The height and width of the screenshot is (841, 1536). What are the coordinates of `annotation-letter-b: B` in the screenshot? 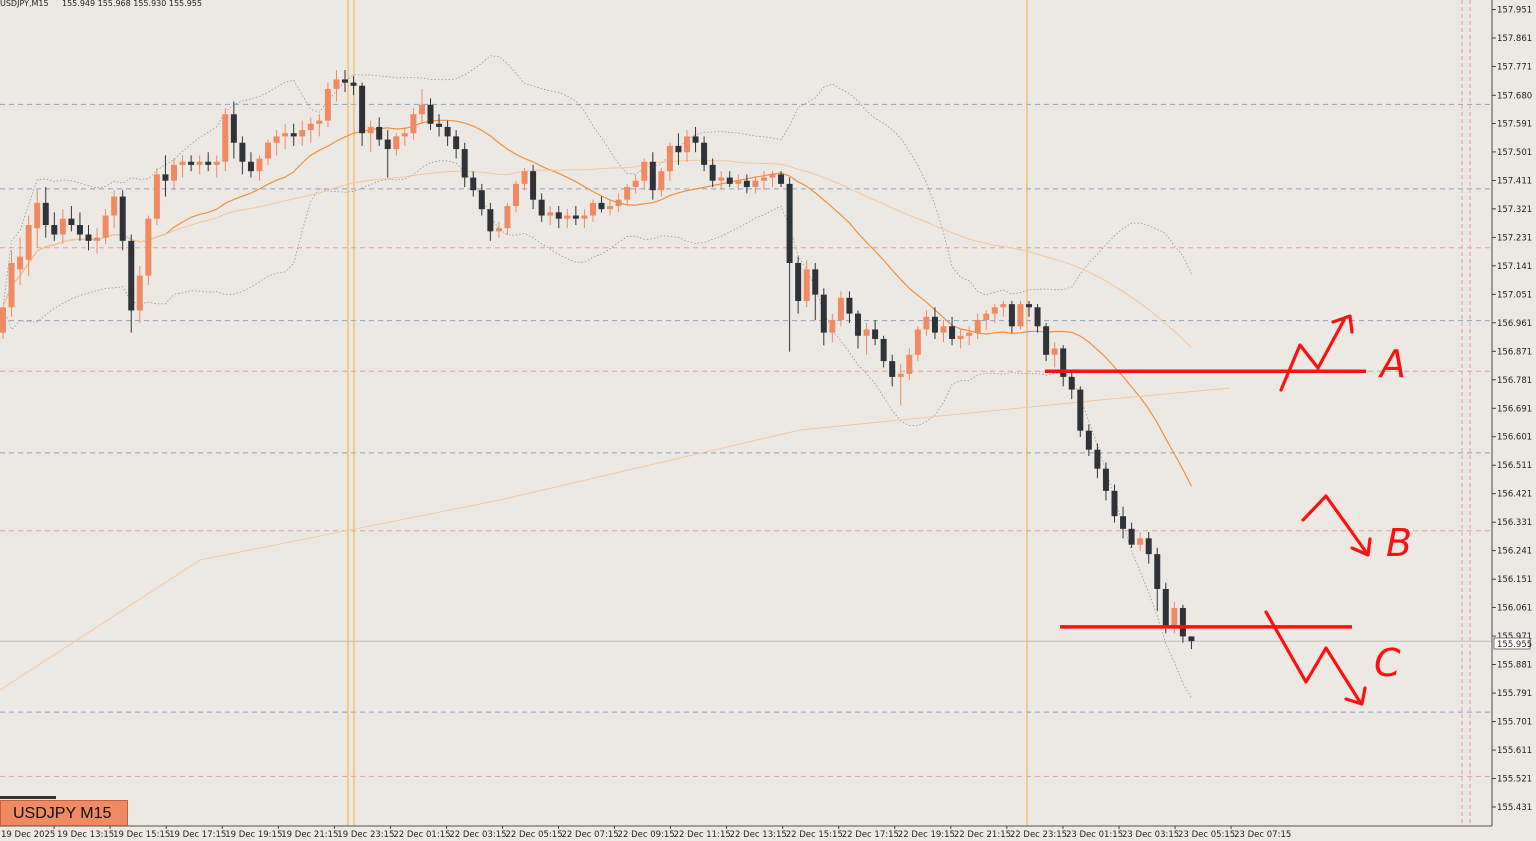 It's located at (1399, 543).